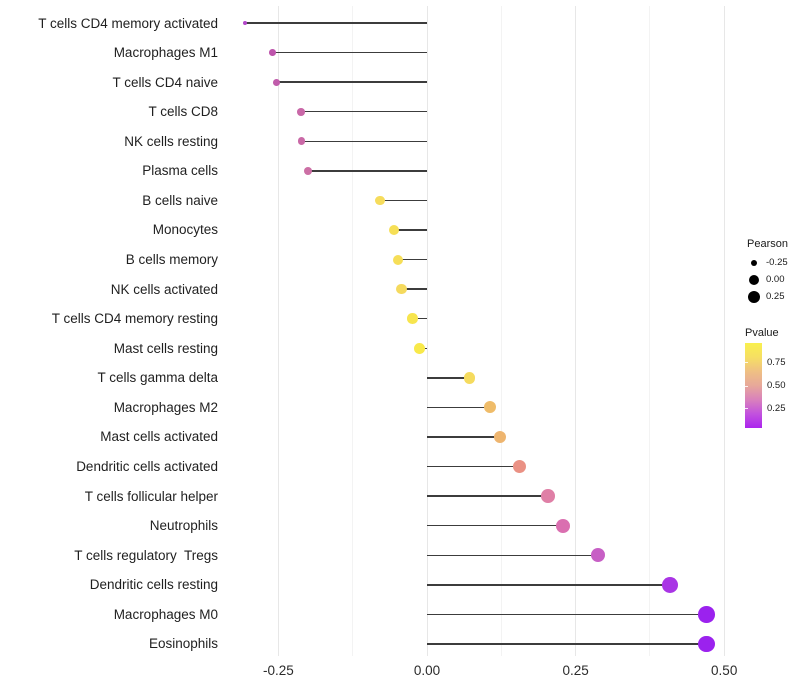 The image size is (800, 700). Describe the element at coordinates (165, 82) in the screenshot. I see `row-label: T cells CD4 naive` at that location.